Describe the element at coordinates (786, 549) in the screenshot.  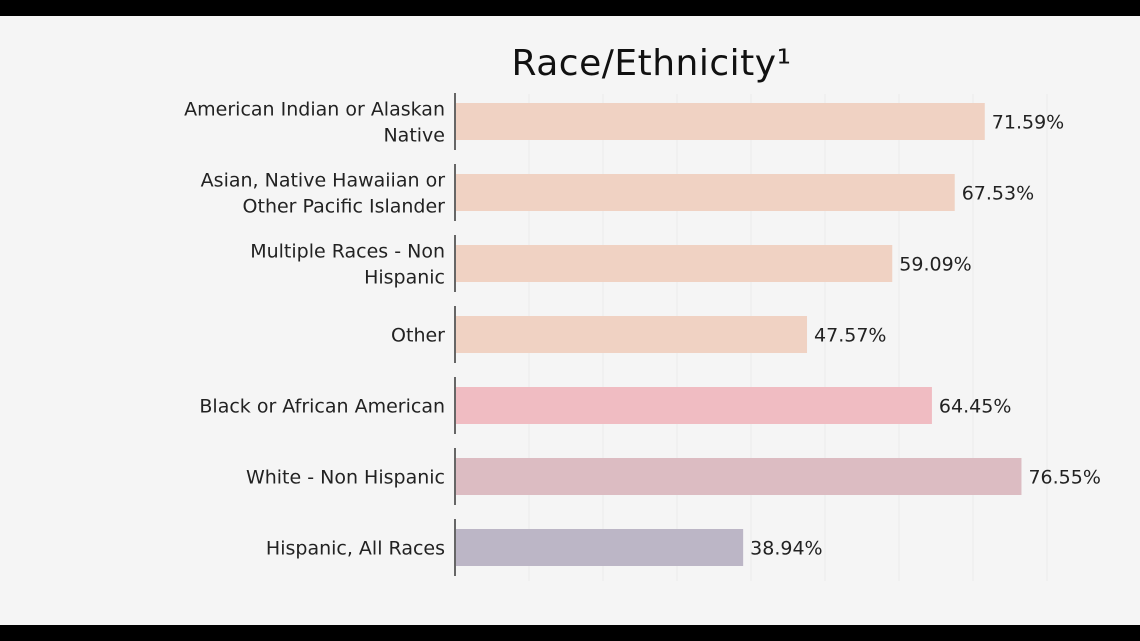
I see `value-label: 38.94%` at that location.